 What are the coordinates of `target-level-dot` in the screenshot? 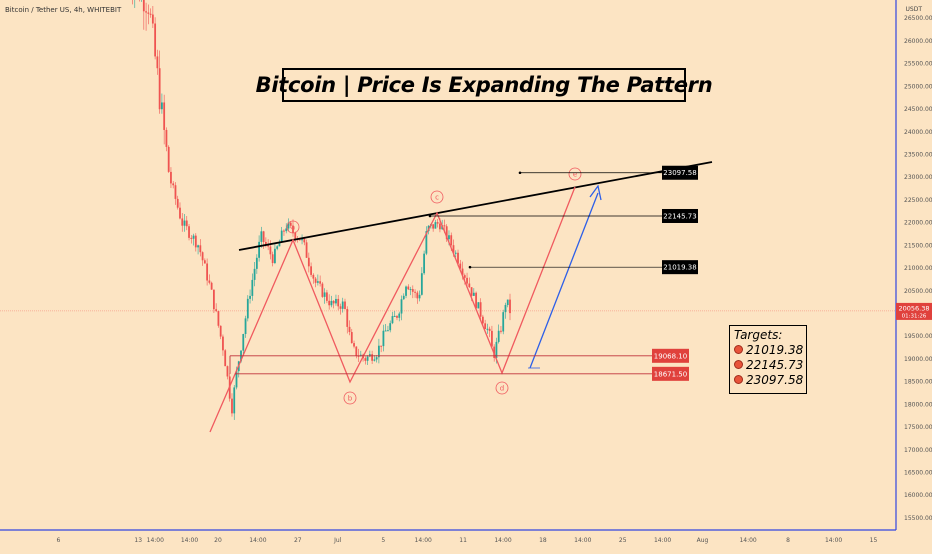 It's located at (470, 267).